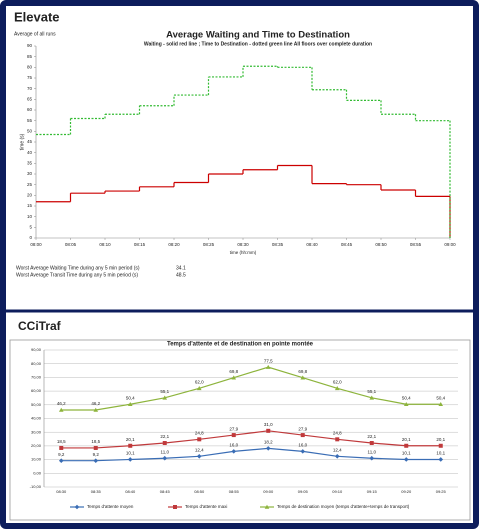  What do you see at coordinates (61, 491) in the screenshot?
I see `x-tick-label: 08:30` at bounding box center [61, 491].